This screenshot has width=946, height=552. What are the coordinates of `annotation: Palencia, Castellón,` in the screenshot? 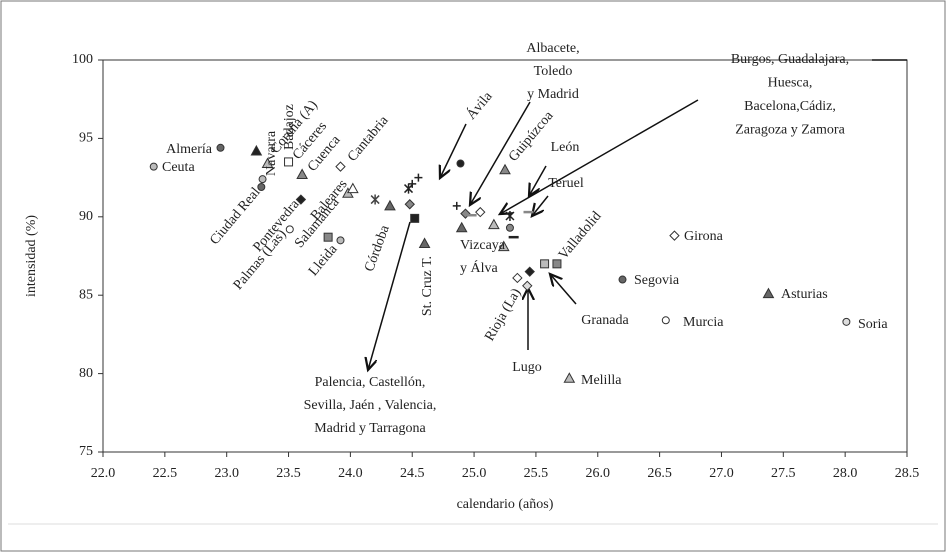 It's located at (370, 382).